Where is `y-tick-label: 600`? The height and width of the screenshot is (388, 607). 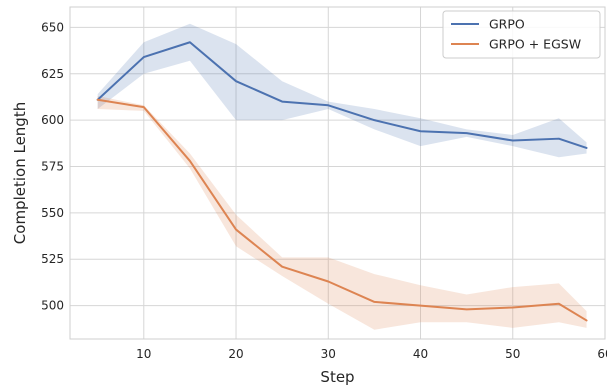 y-tick-label: 600 is located at coordinates (52, 120).